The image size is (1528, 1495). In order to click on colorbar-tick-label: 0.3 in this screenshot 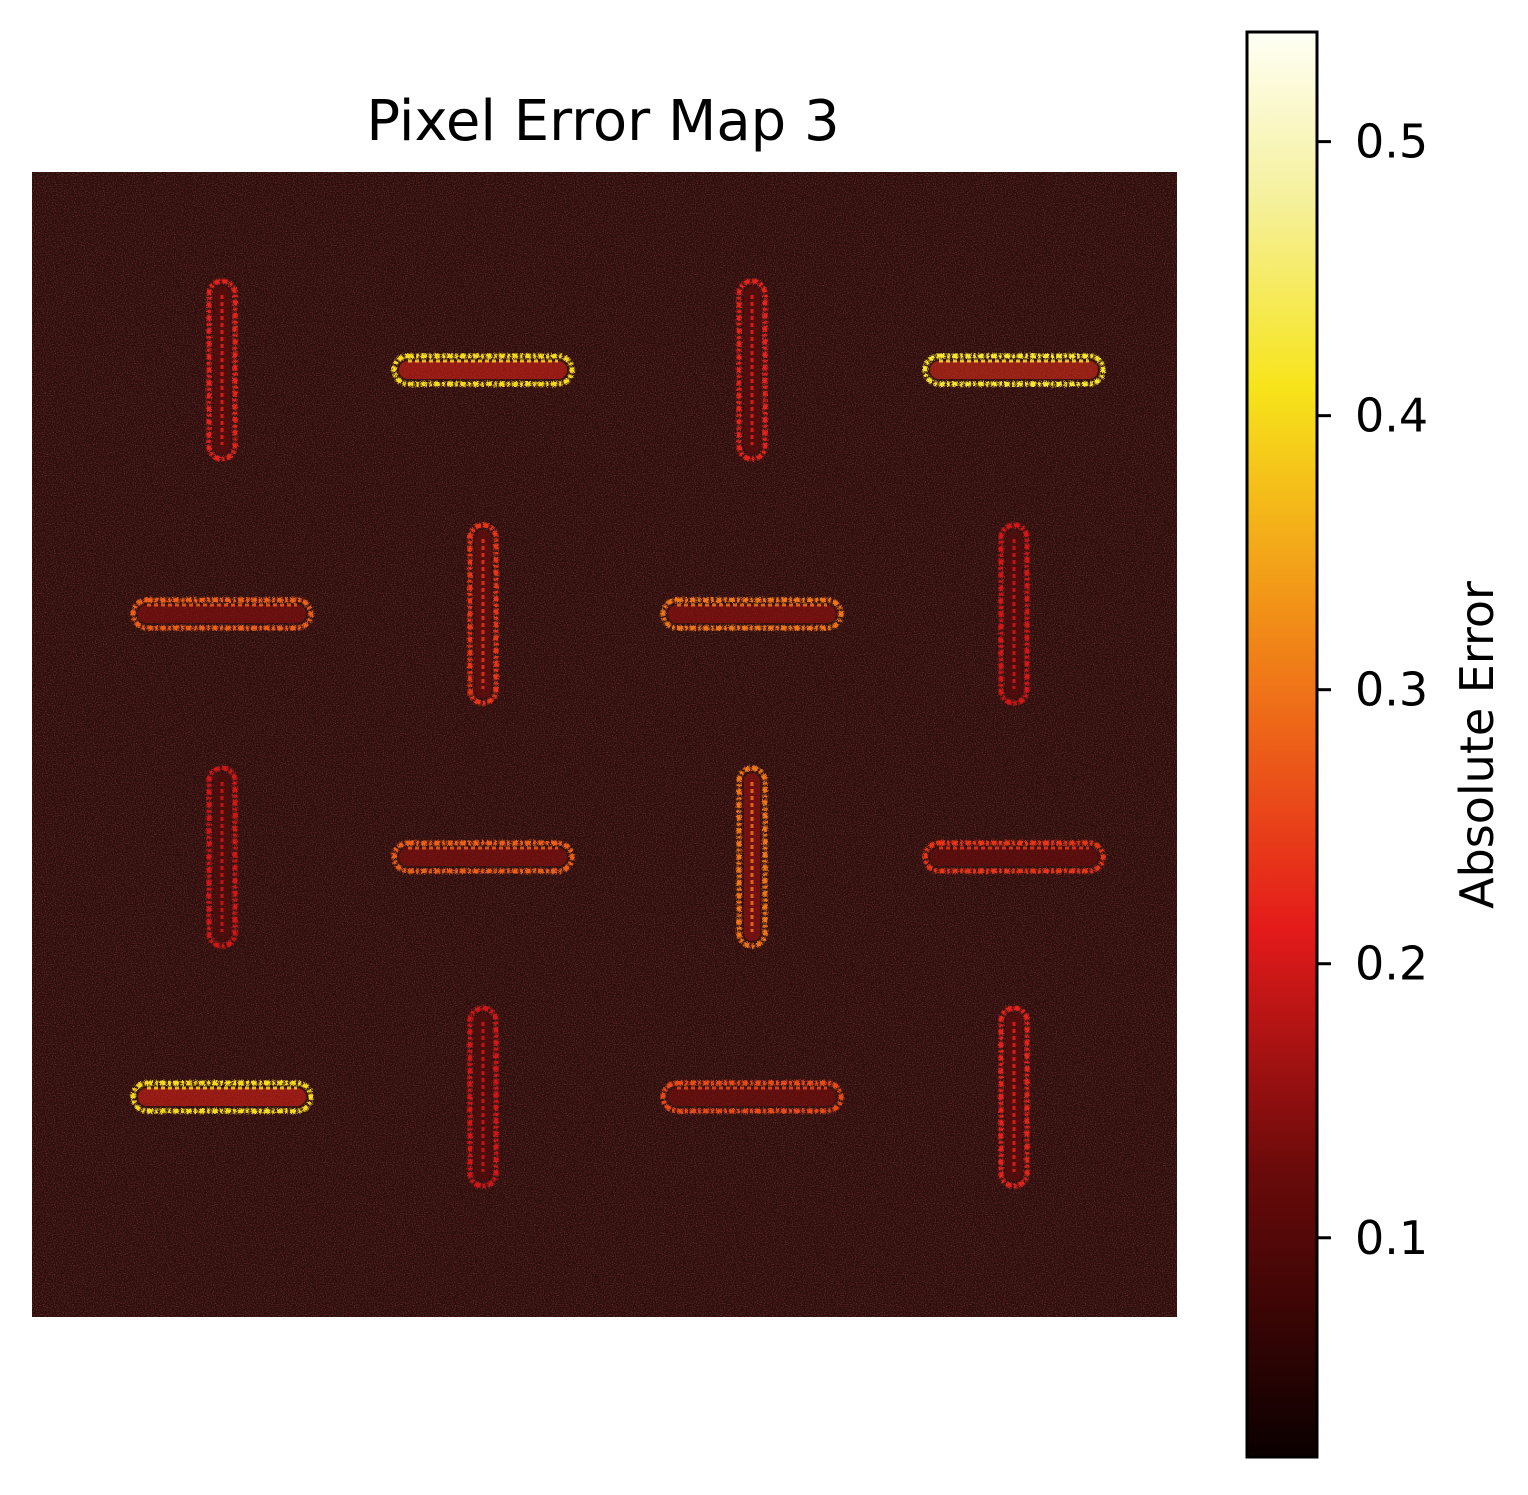, I will do `click(1391, 690)`.